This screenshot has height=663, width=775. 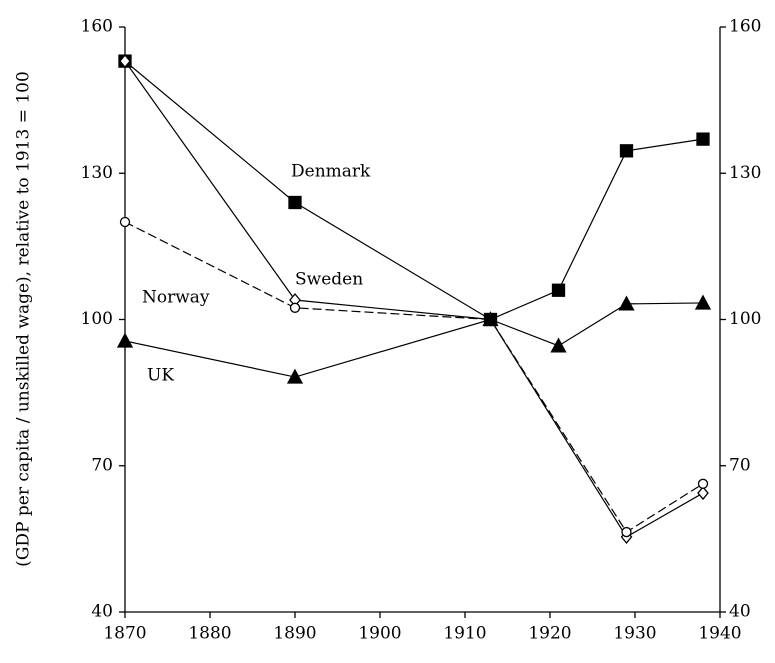 What do you see at coordinates (745, 173) in the screenshot?
I see `y2-tick-label: 130` at bounding box center [745, 173].